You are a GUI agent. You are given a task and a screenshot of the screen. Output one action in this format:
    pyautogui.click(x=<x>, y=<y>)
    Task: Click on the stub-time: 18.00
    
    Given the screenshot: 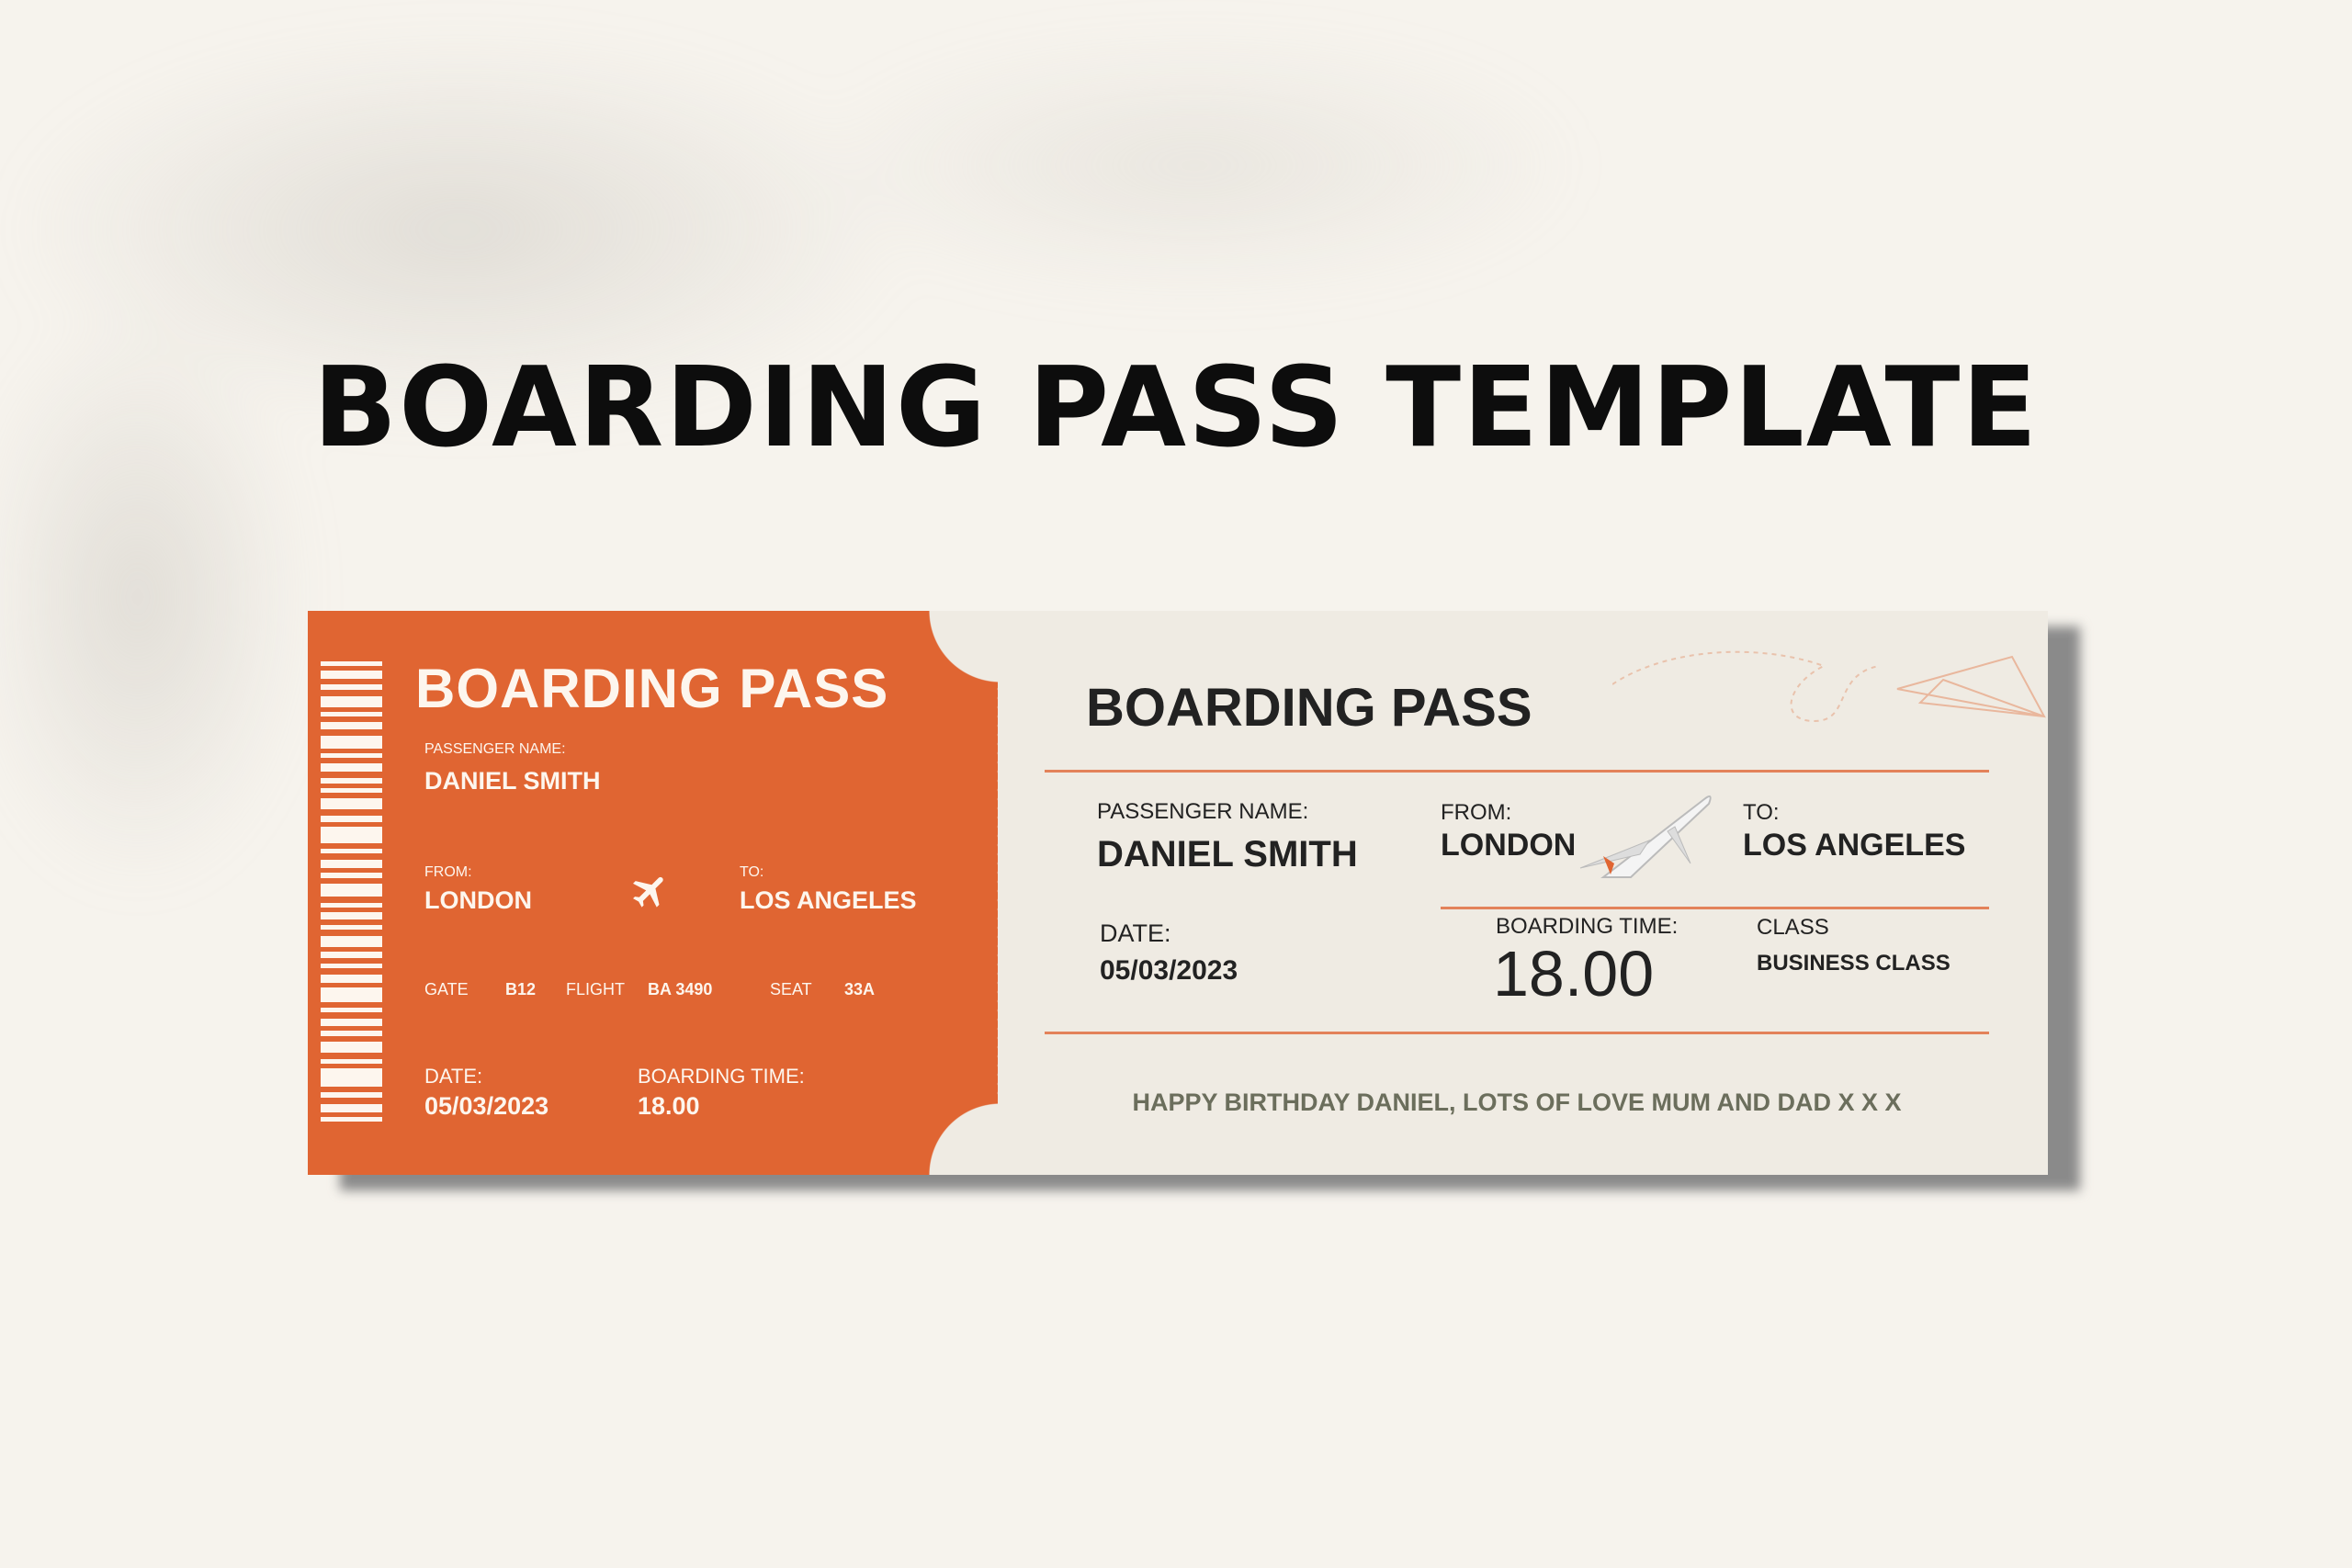 What is the action you would take?
    pyautogui.click(x=669, y=1106)
    